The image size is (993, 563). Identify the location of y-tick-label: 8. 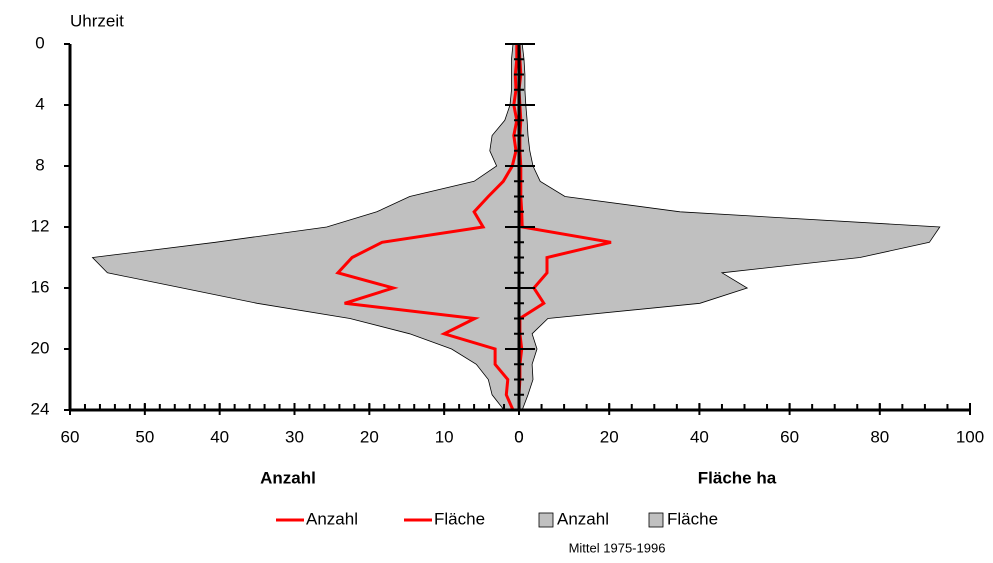
(39, 164).